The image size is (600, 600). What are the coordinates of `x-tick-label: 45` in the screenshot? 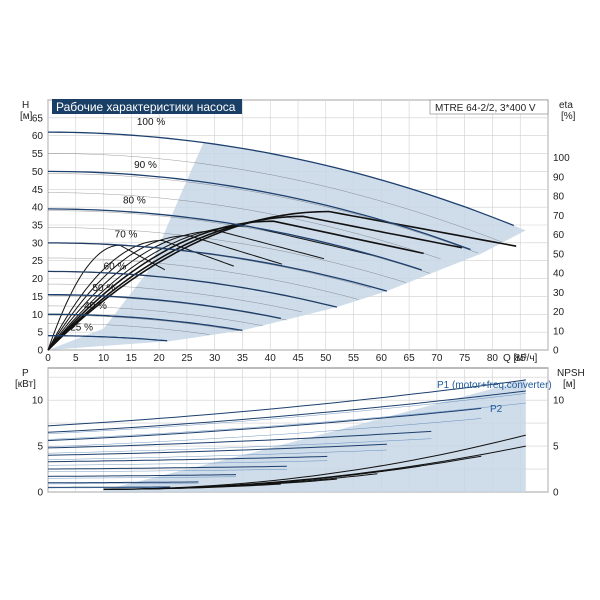 It's located at (298, 358).